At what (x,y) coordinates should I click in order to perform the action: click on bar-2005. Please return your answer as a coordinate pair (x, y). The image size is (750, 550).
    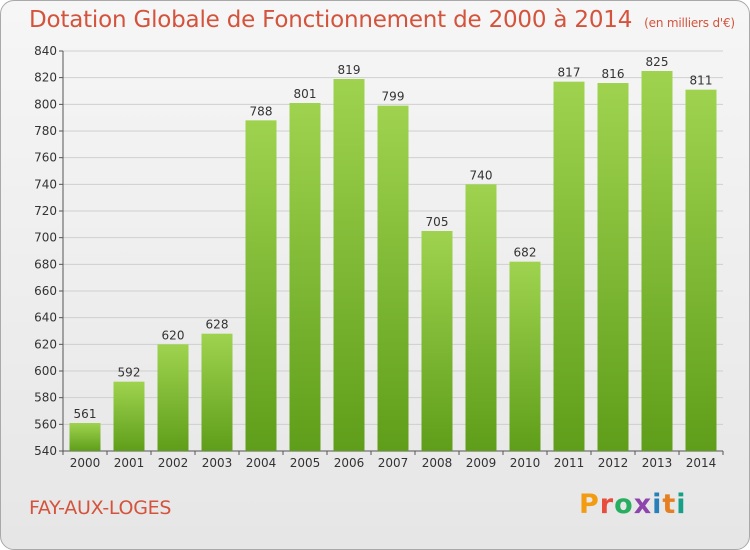
    Looking at the image, I should click on (305, 277).